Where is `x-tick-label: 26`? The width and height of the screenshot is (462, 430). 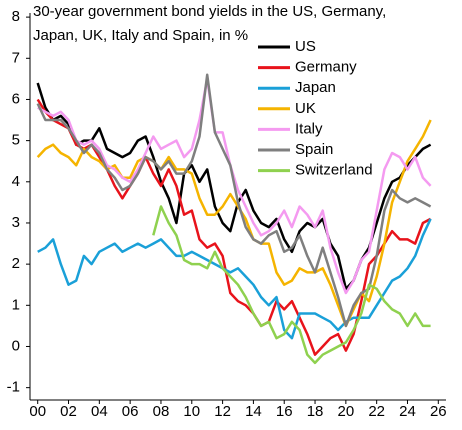 x-tick-label: 26 is located at coordinates (438, 411).